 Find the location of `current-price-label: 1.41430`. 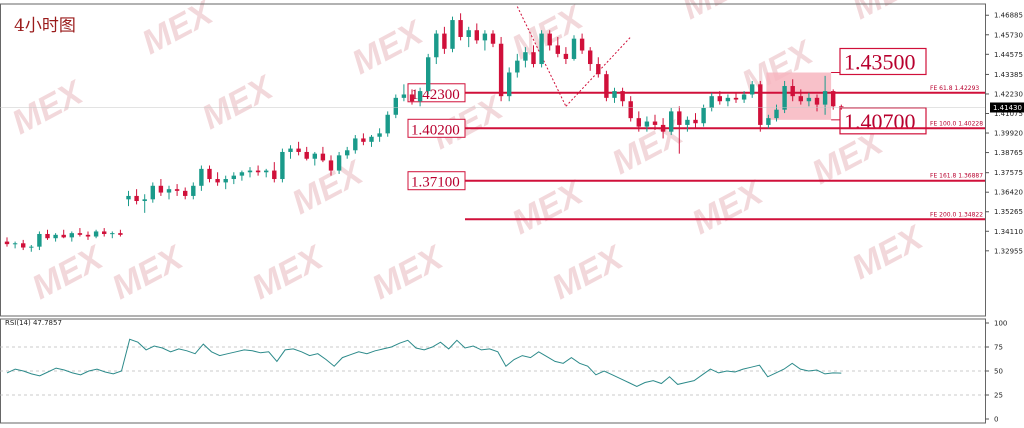

current-price-label: 1.41430 is located at coordinates (1007, 108).